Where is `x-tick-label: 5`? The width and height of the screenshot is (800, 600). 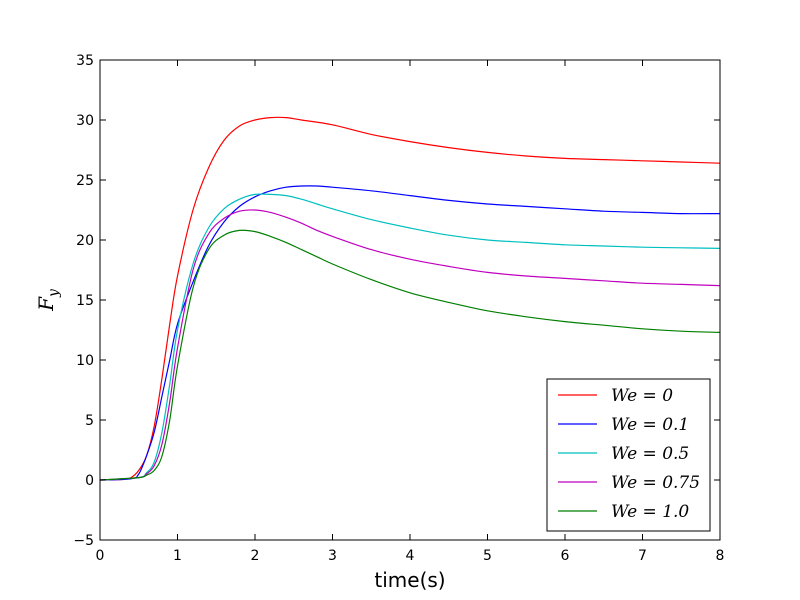 x-tick-label: 5 is located at coordinates (487, 556).